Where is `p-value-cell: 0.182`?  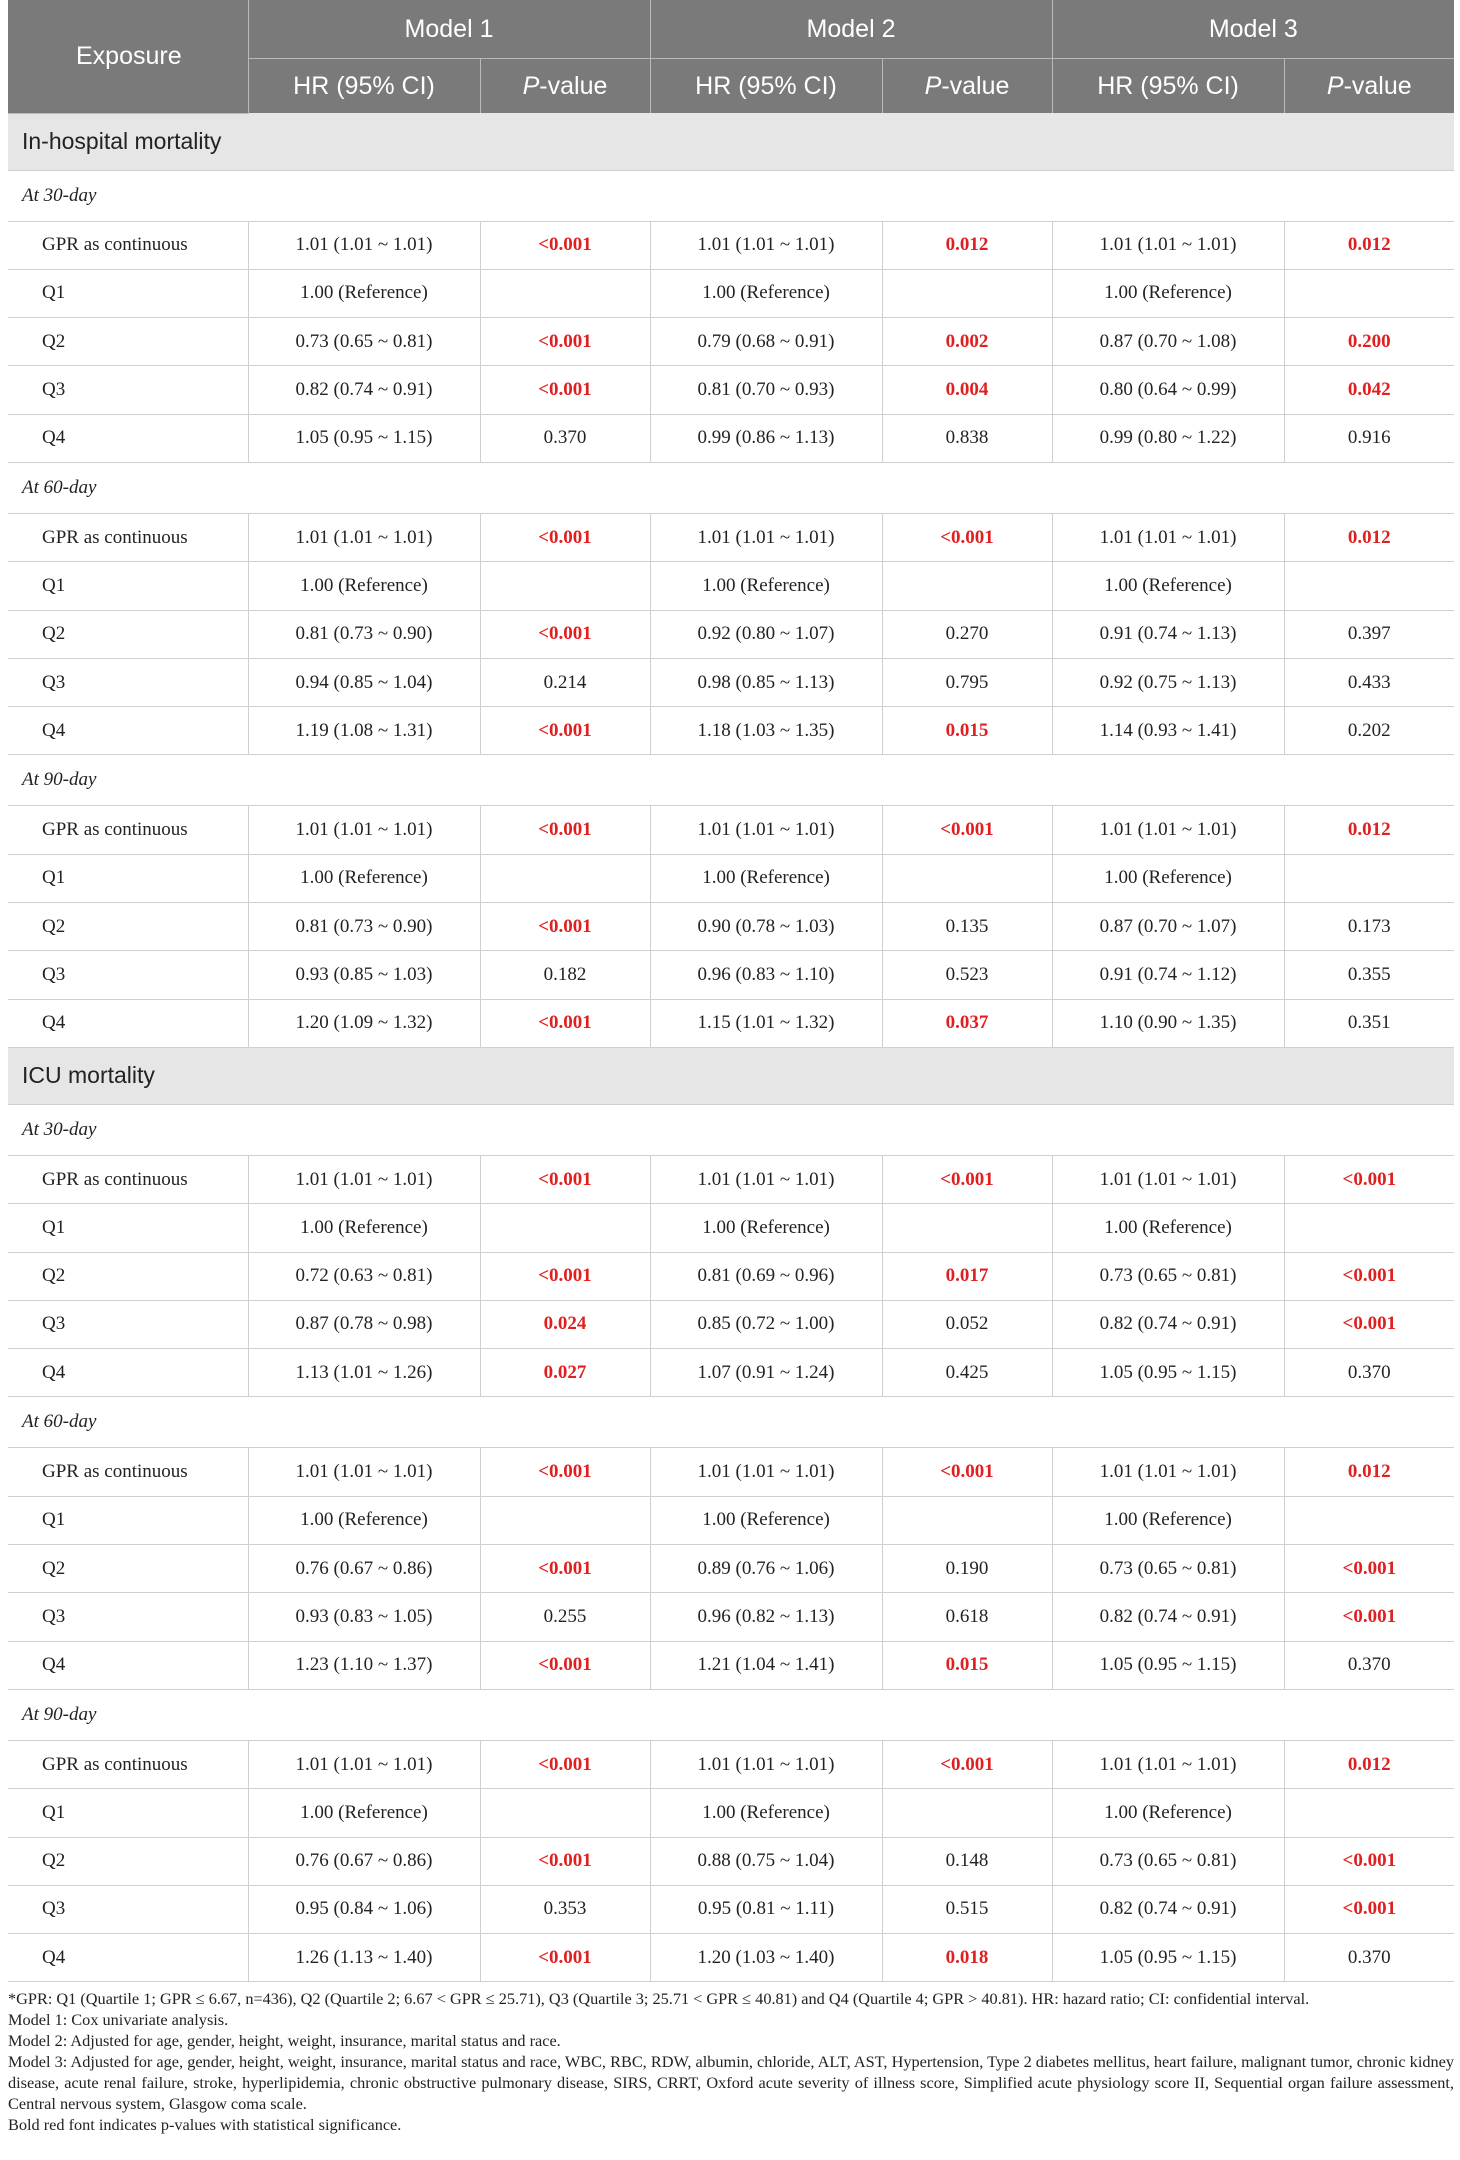
p-value-cell: 0.182 is located at coordinates (565, 975).